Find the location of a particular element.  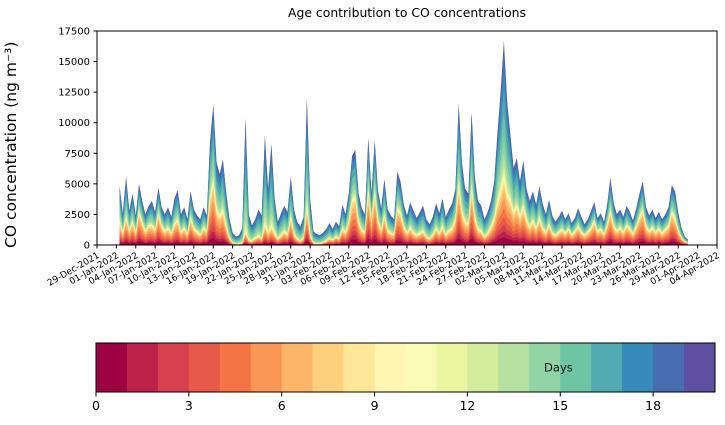

chart-title: Age contribution to CO concentrations is located at coordinates (407, 12).